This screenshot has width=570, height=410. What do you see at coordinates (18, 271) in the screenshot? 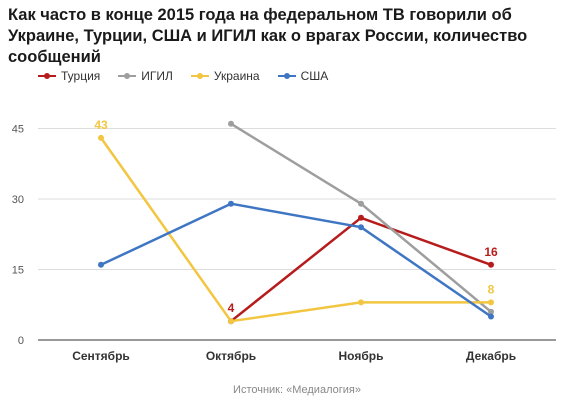
I see `y-tick-label: 15` at bounding box center [18, 271].